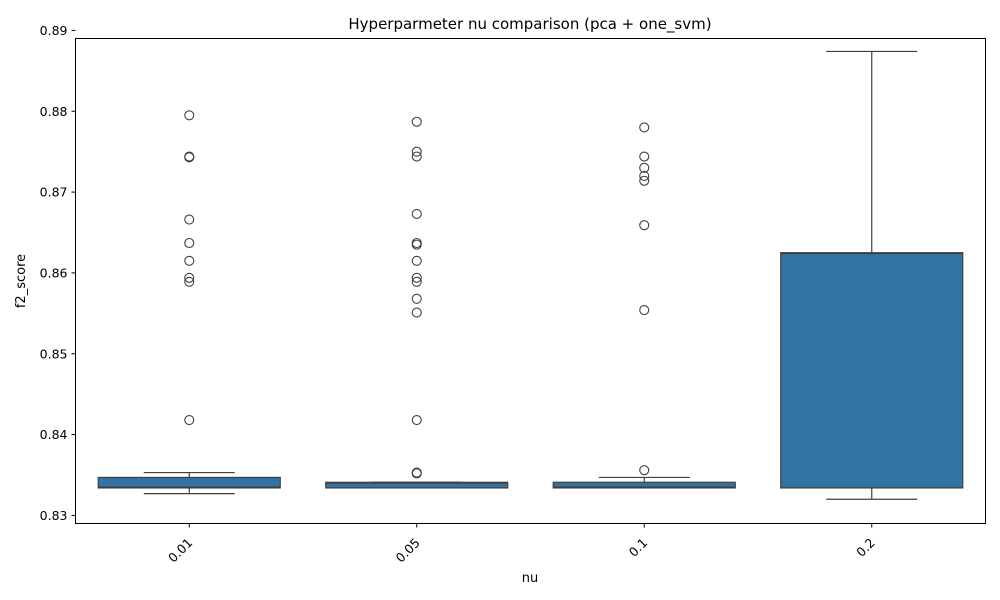  What do you see at coordinates (54, 192) in the screenshot?
I see `y-tick-label: 0.87` at bounding box center [54, 192].